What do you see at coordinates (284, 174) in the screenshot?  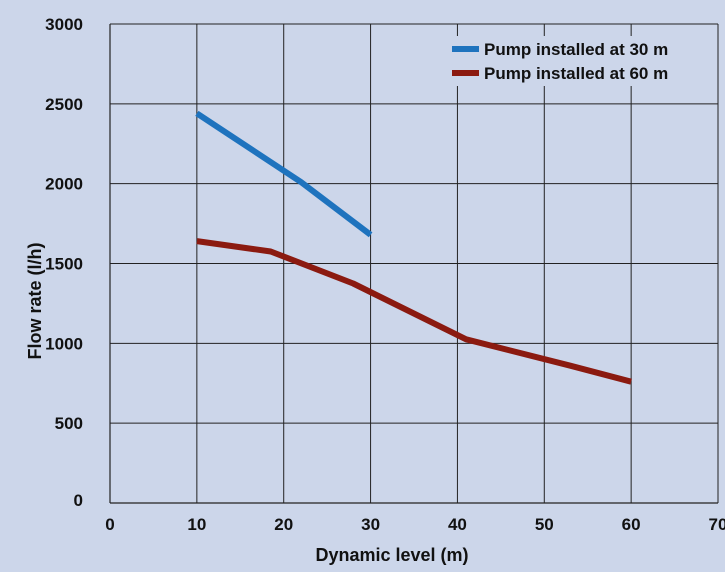 I see `series-line-pump-30m` at bounding box center [284, 174].